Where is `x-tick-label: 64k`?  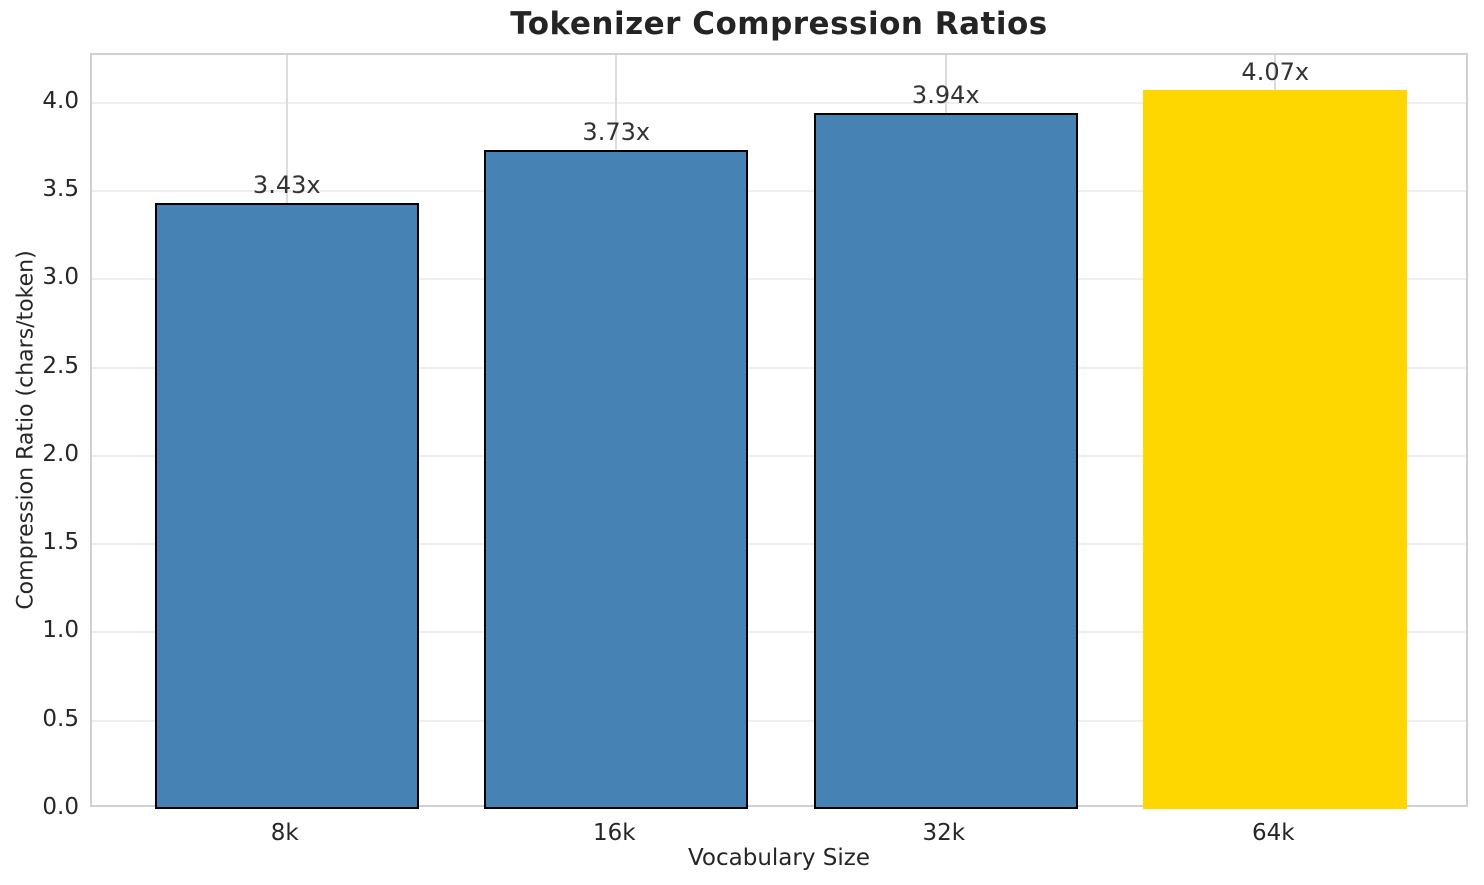
x-tick-label: 64k is located at coordinates (1273, 833).